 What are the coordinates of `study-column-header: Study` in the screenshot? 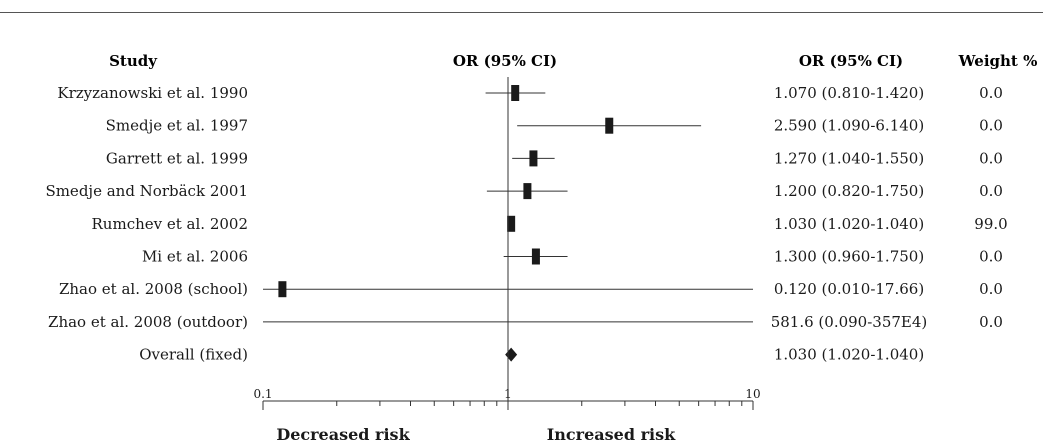 It's located at (133, 61).